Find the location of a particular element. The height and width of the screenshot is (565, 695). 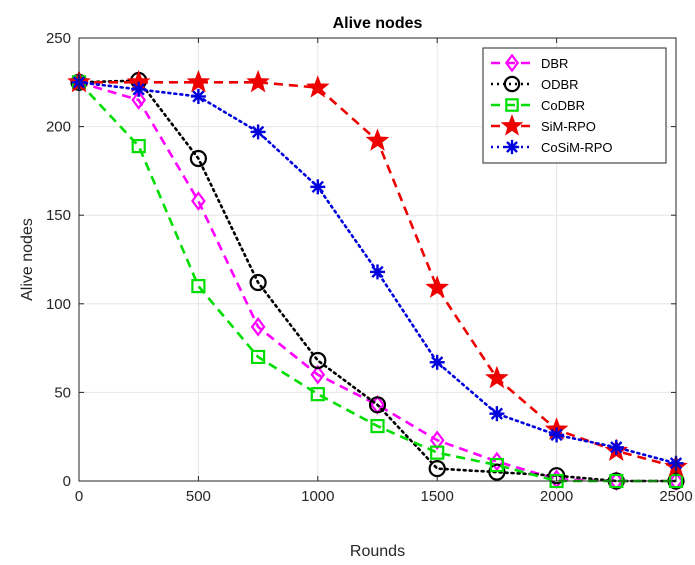

legend-label: ODBR is located at coordinates (560, 84).